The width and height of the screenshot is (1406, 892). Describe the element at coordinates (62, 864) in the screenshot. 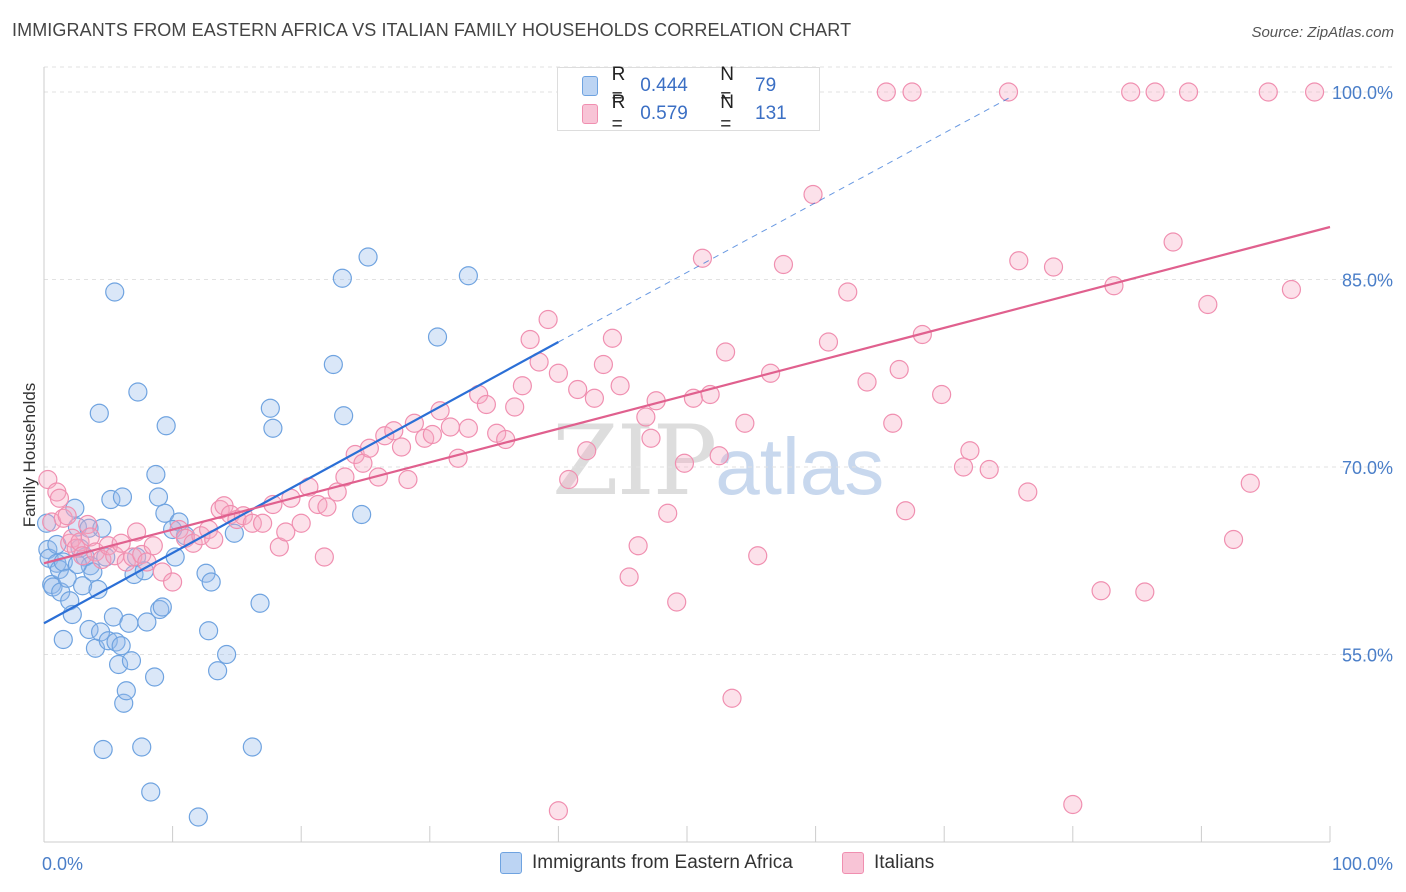

I see `x-tick-label-min: 0.0%` at that location.